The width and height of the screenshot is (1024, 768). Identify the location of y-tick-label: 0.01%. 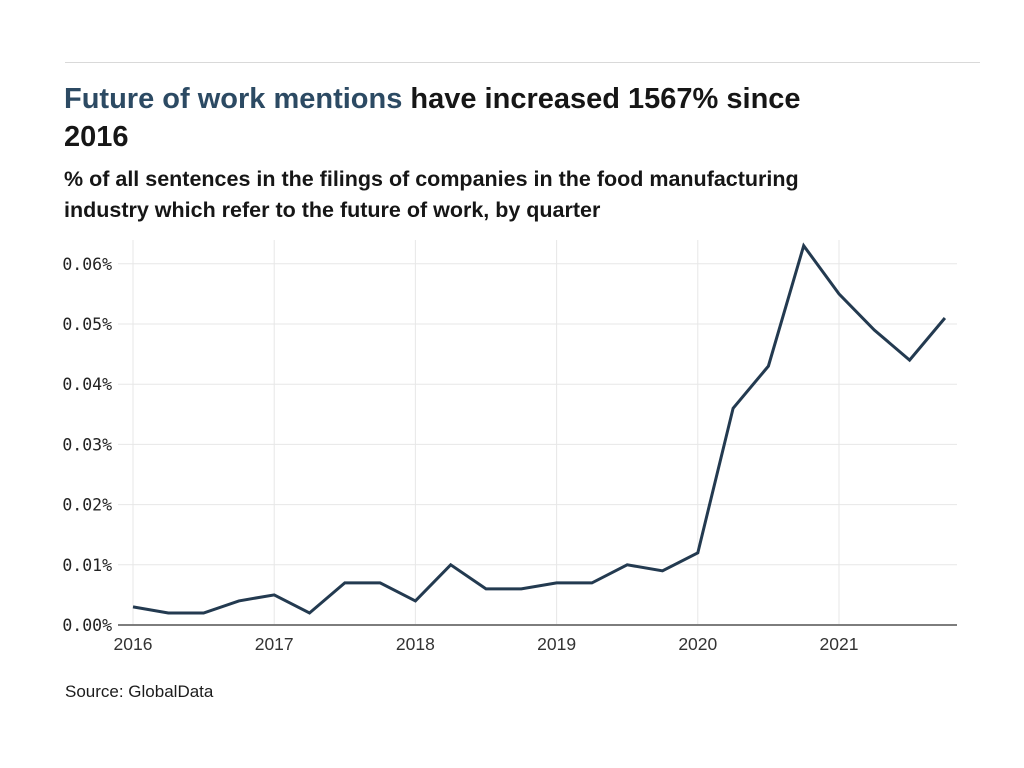
(87, 565).